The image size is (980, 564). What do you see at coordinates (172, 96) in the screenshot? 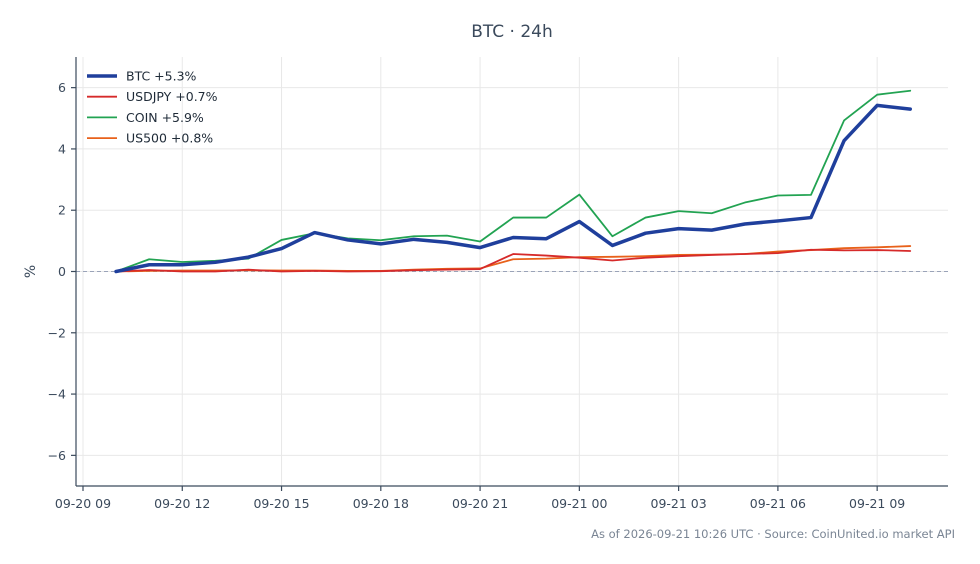
I see `legend-label: USDJPY +0.7%` at bounding box center [172, 96].